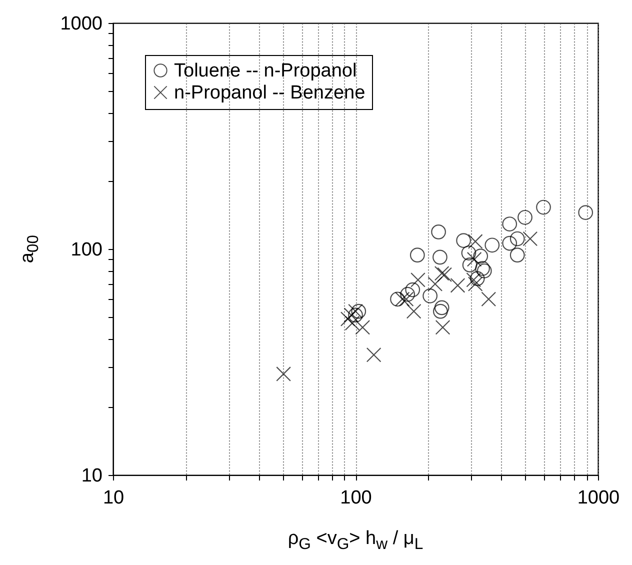  I want to click on legend-label: Toluene -- n-Propanol, so click(265, 71).